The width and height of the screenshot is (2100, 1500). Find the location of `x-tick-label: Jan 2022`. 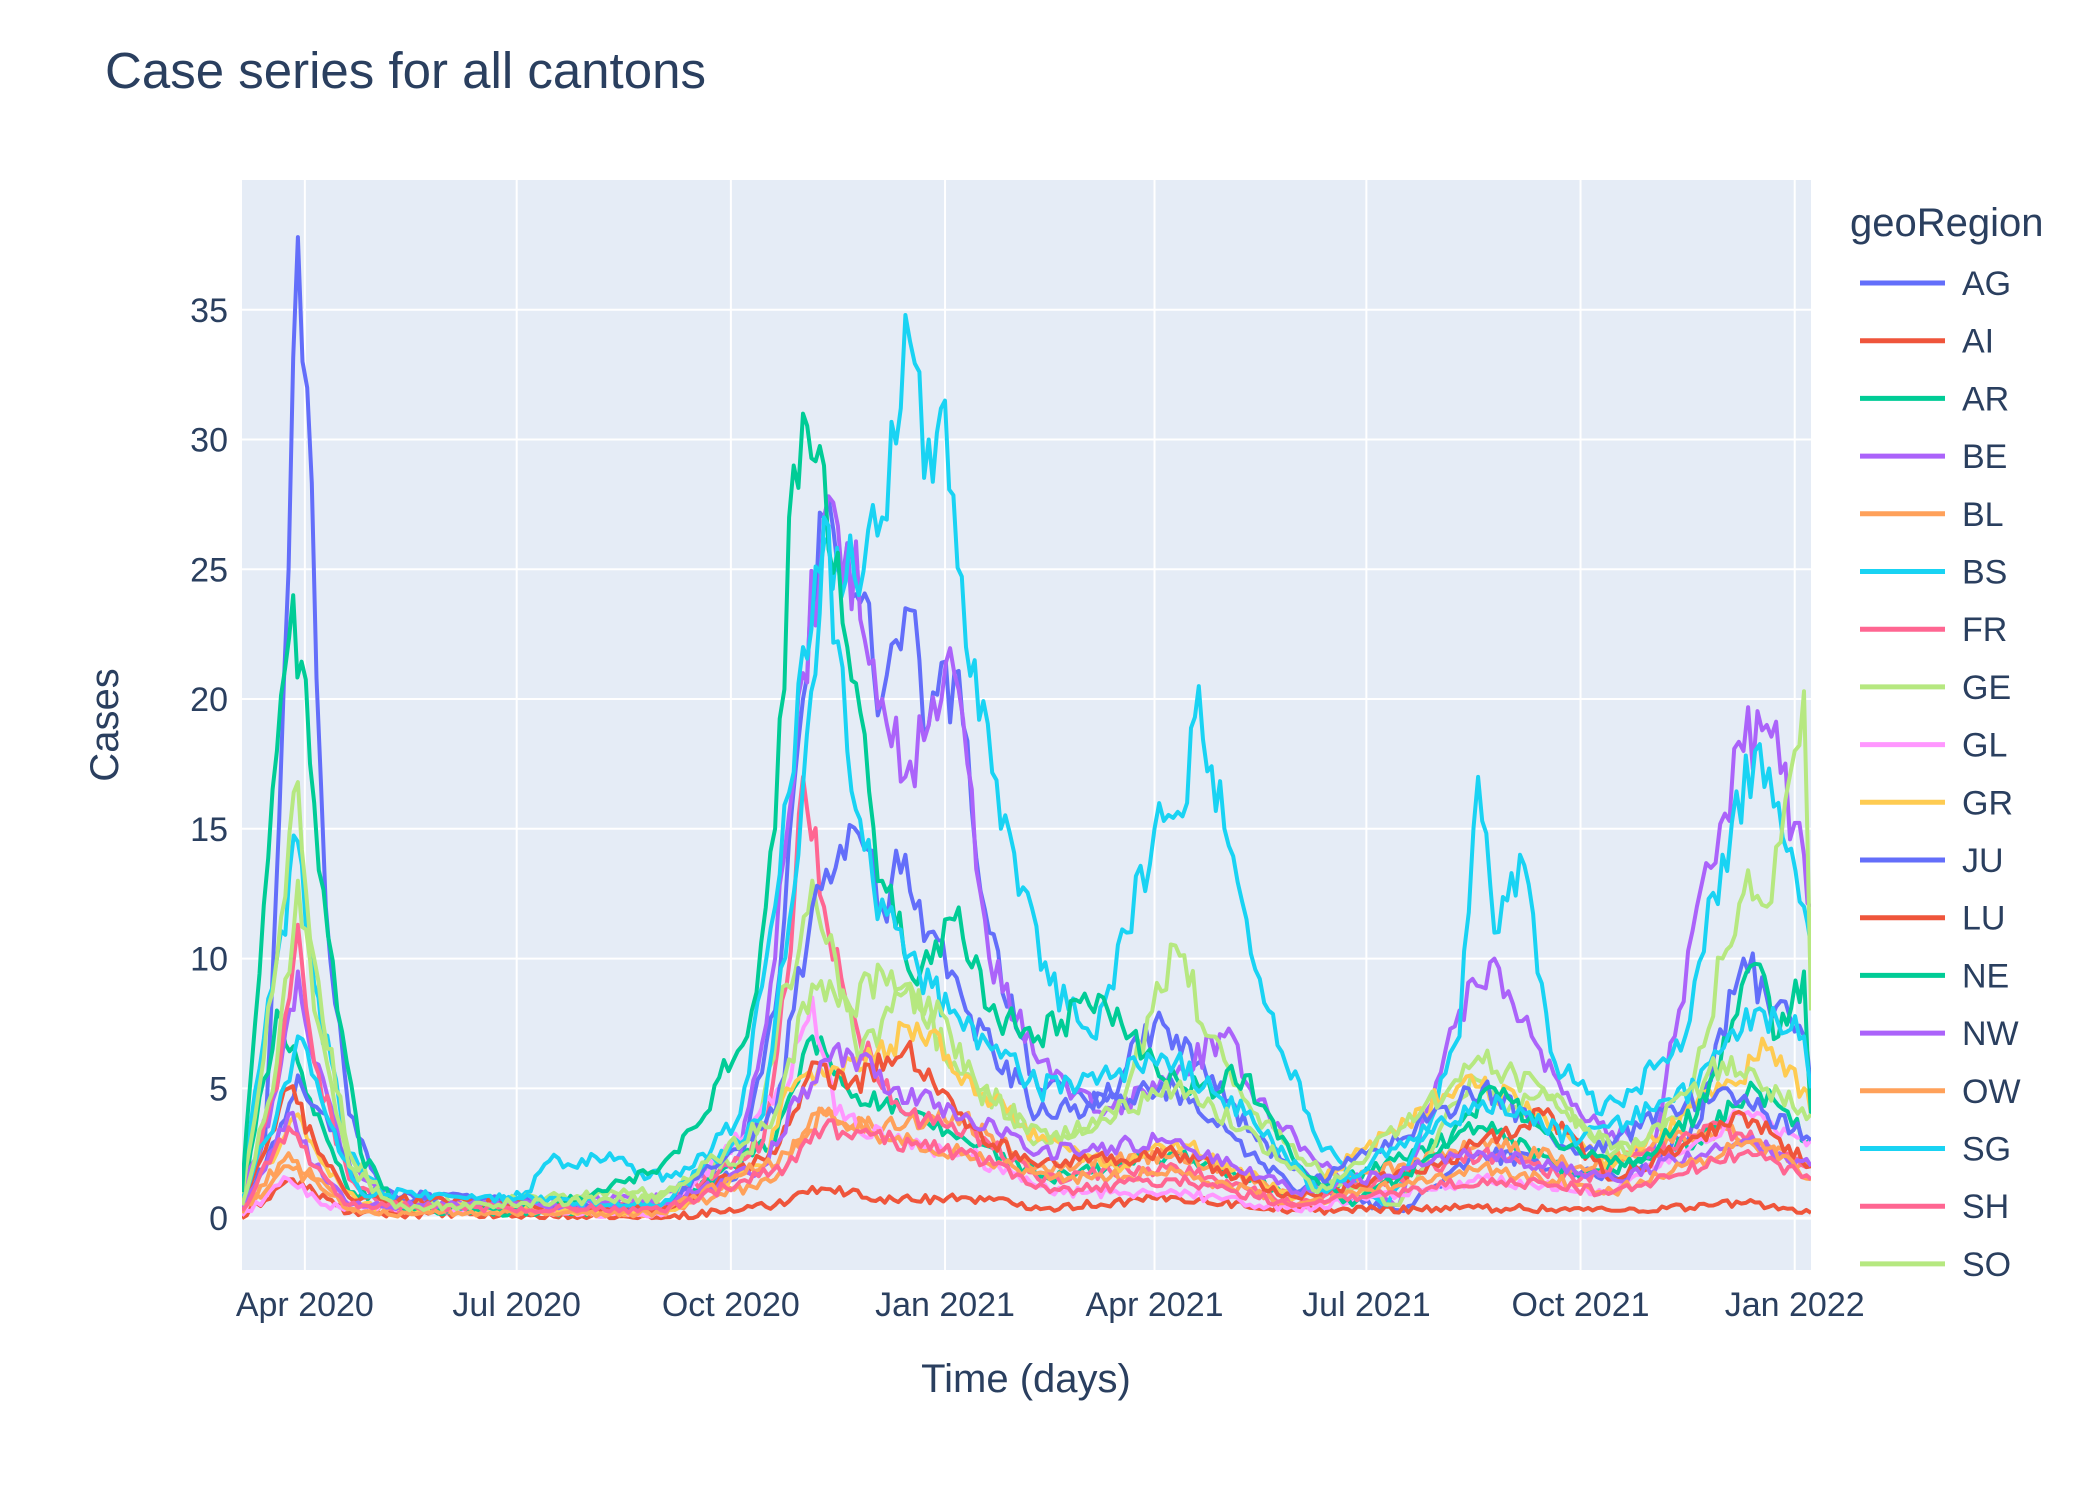

x-tick-label: Jan 2022 is located at coordinates (1795, 1305).